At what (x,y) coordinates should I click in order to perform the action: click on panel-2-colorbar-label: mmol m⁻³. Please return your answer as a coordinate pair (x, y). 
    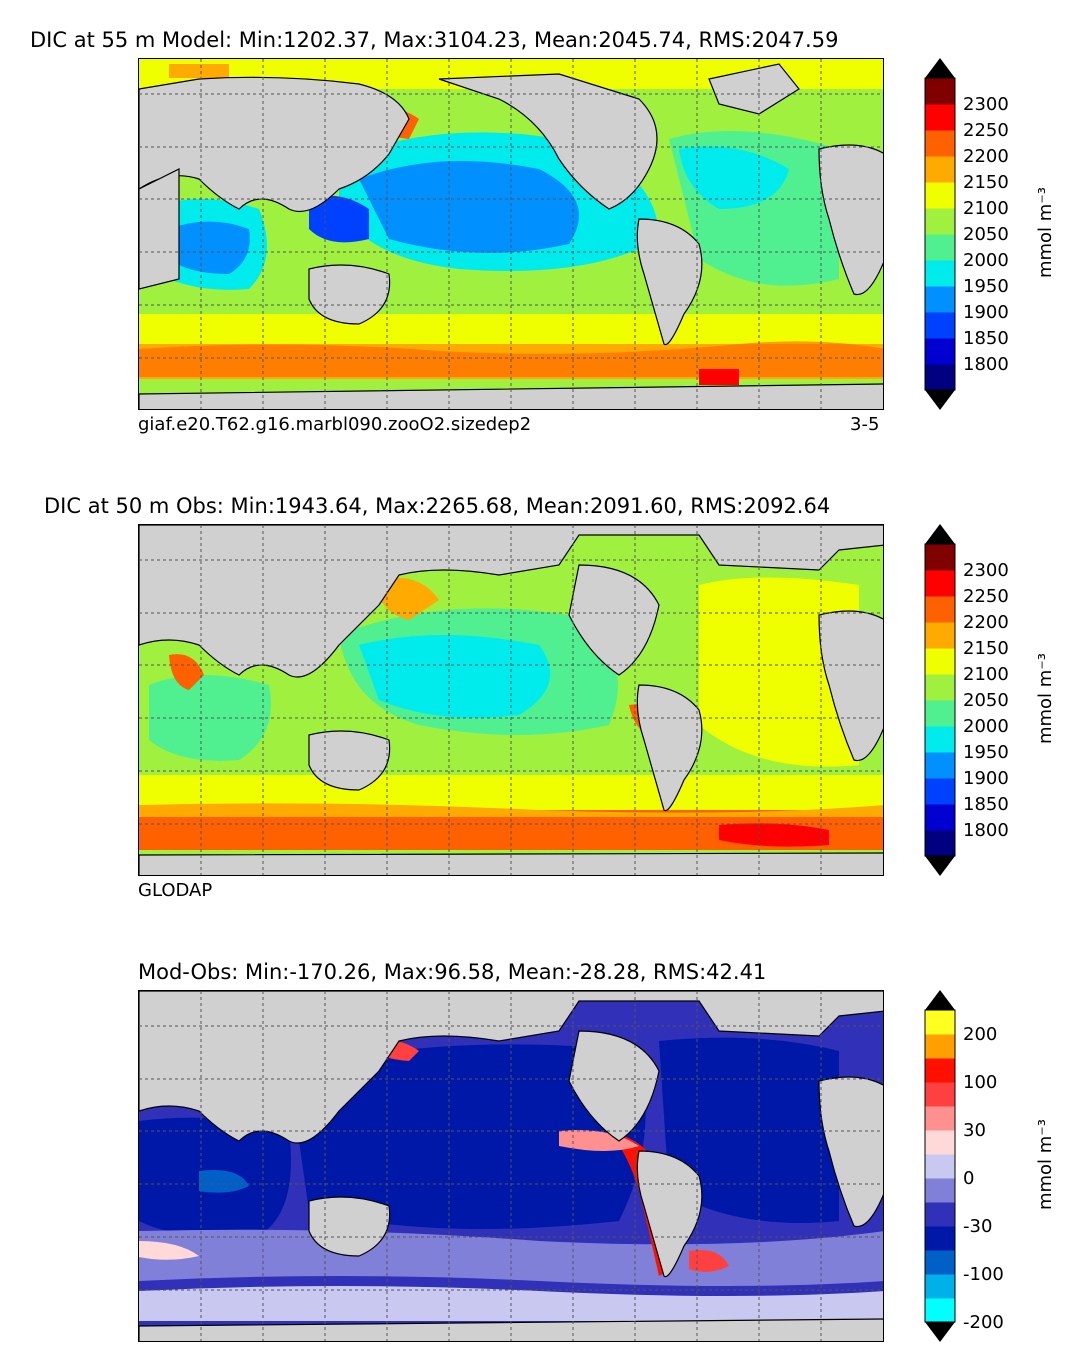
    Looking at the image, I should click on (1046, 698).